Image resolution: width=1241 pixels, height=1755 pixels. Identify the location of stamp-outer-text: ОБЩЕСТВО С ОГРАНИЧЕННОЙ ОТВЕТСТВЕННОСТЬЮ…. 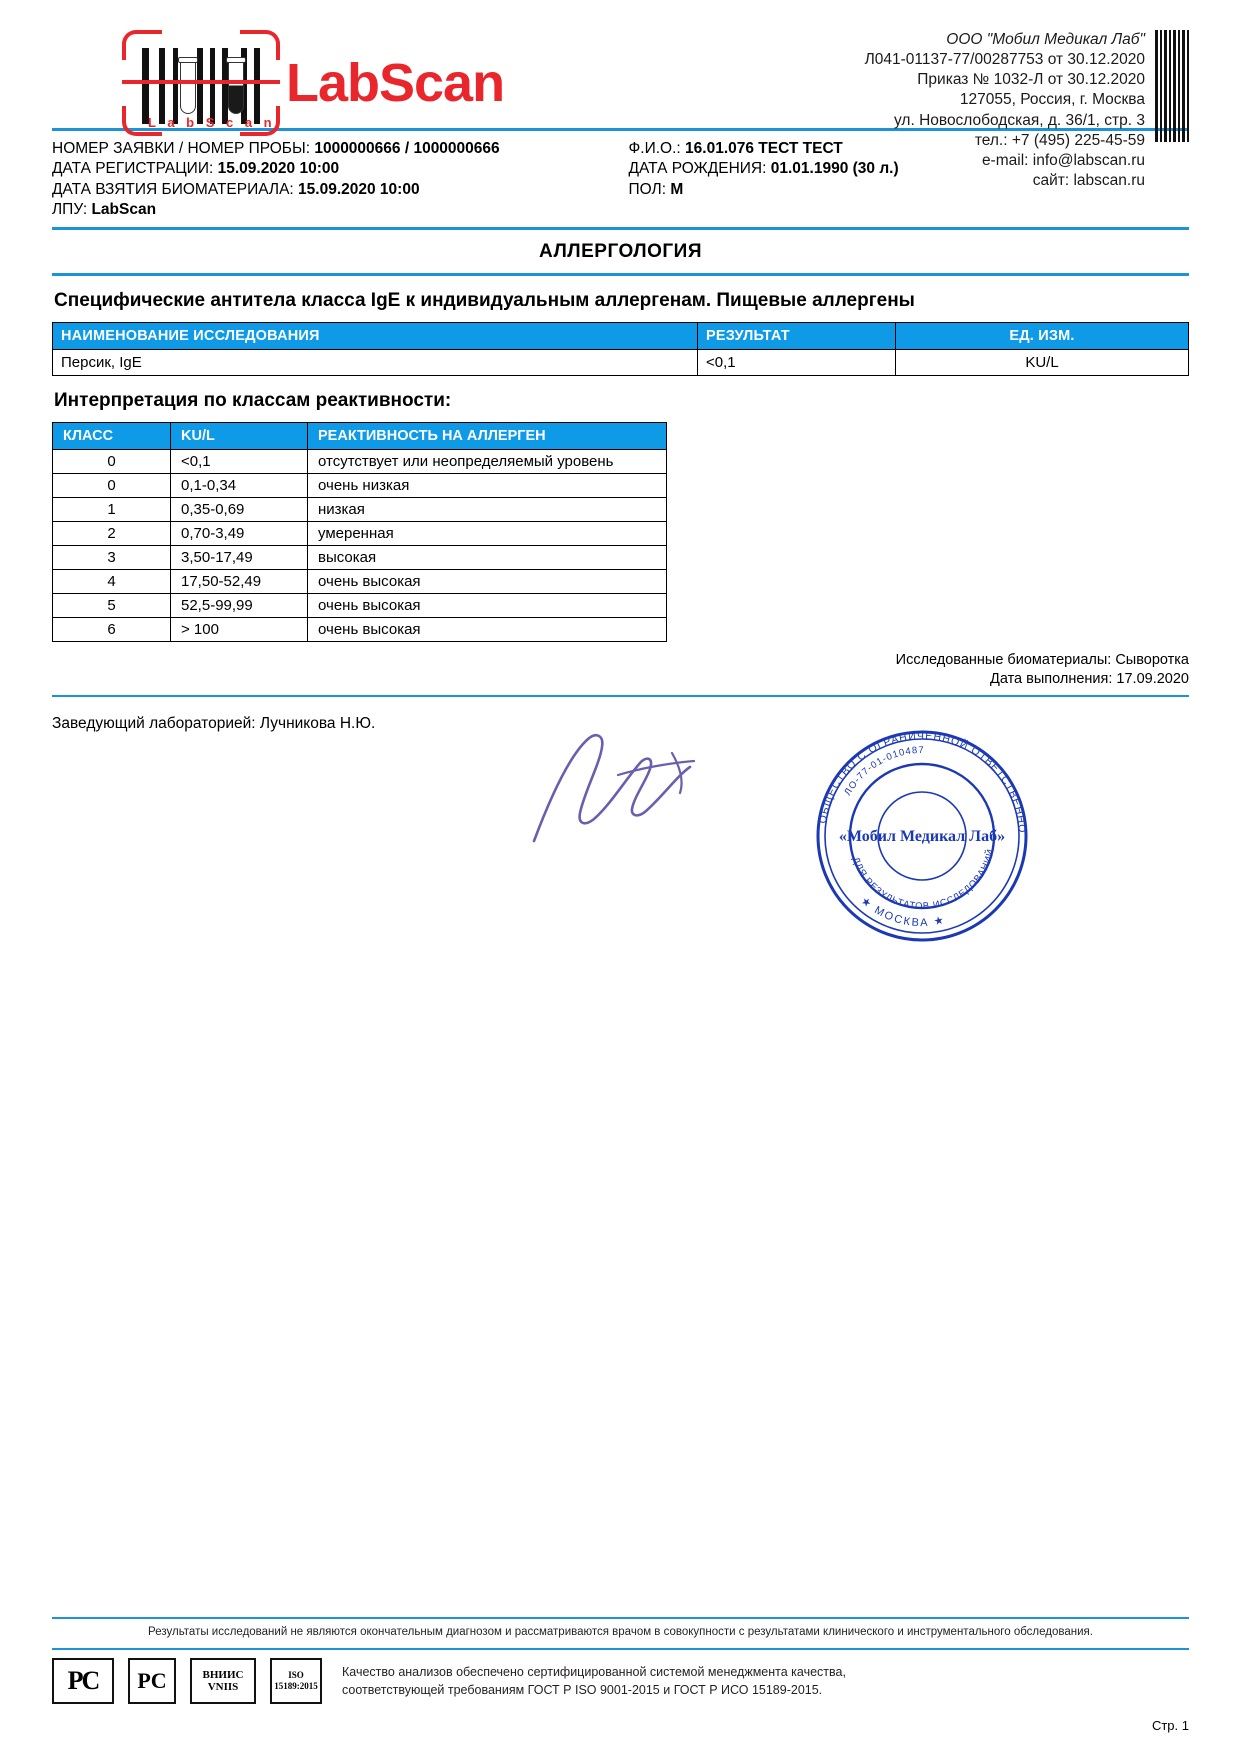
(912, 772).